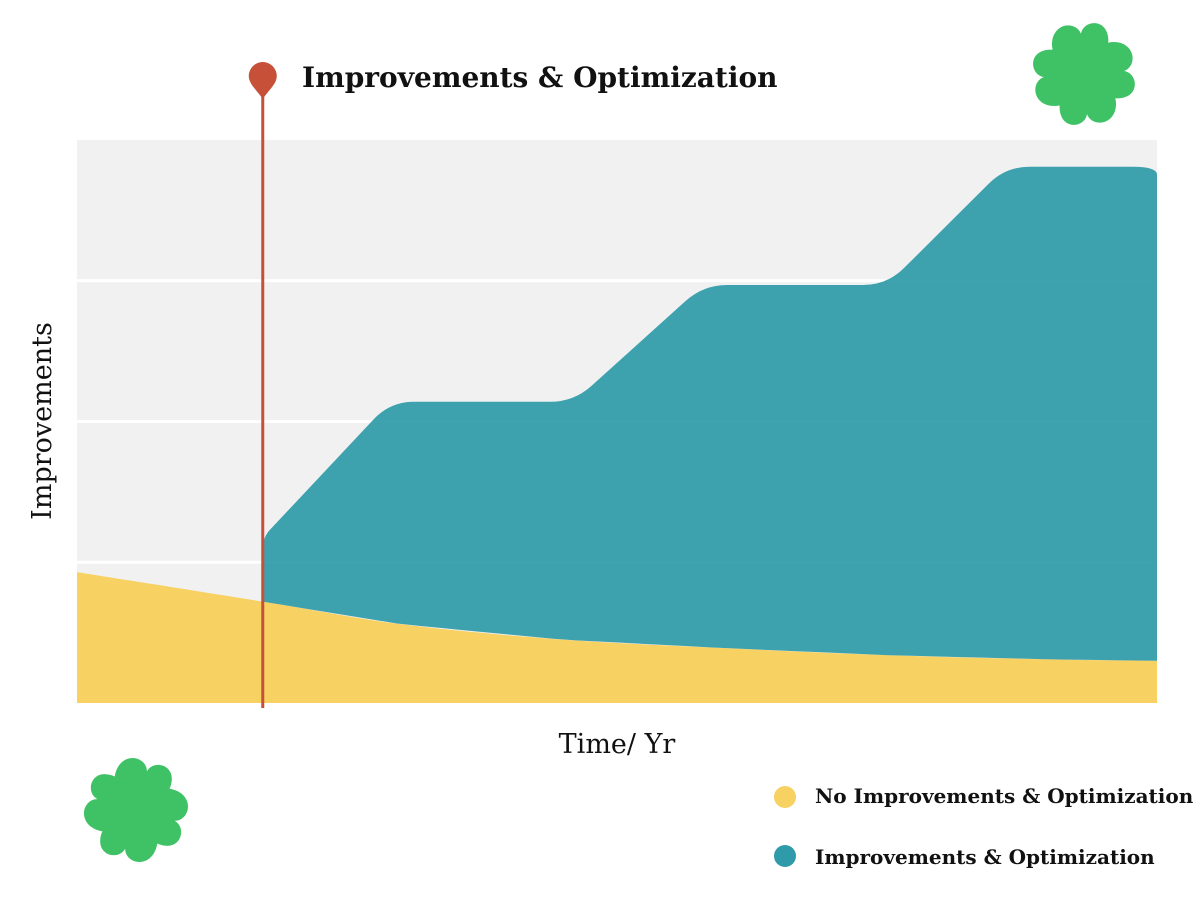 The image size is (1200, 900). What do you see at coordinates (785, 856) in the screenshot?
I see `legend-marker-improvements` at bounding box center [785, 856].